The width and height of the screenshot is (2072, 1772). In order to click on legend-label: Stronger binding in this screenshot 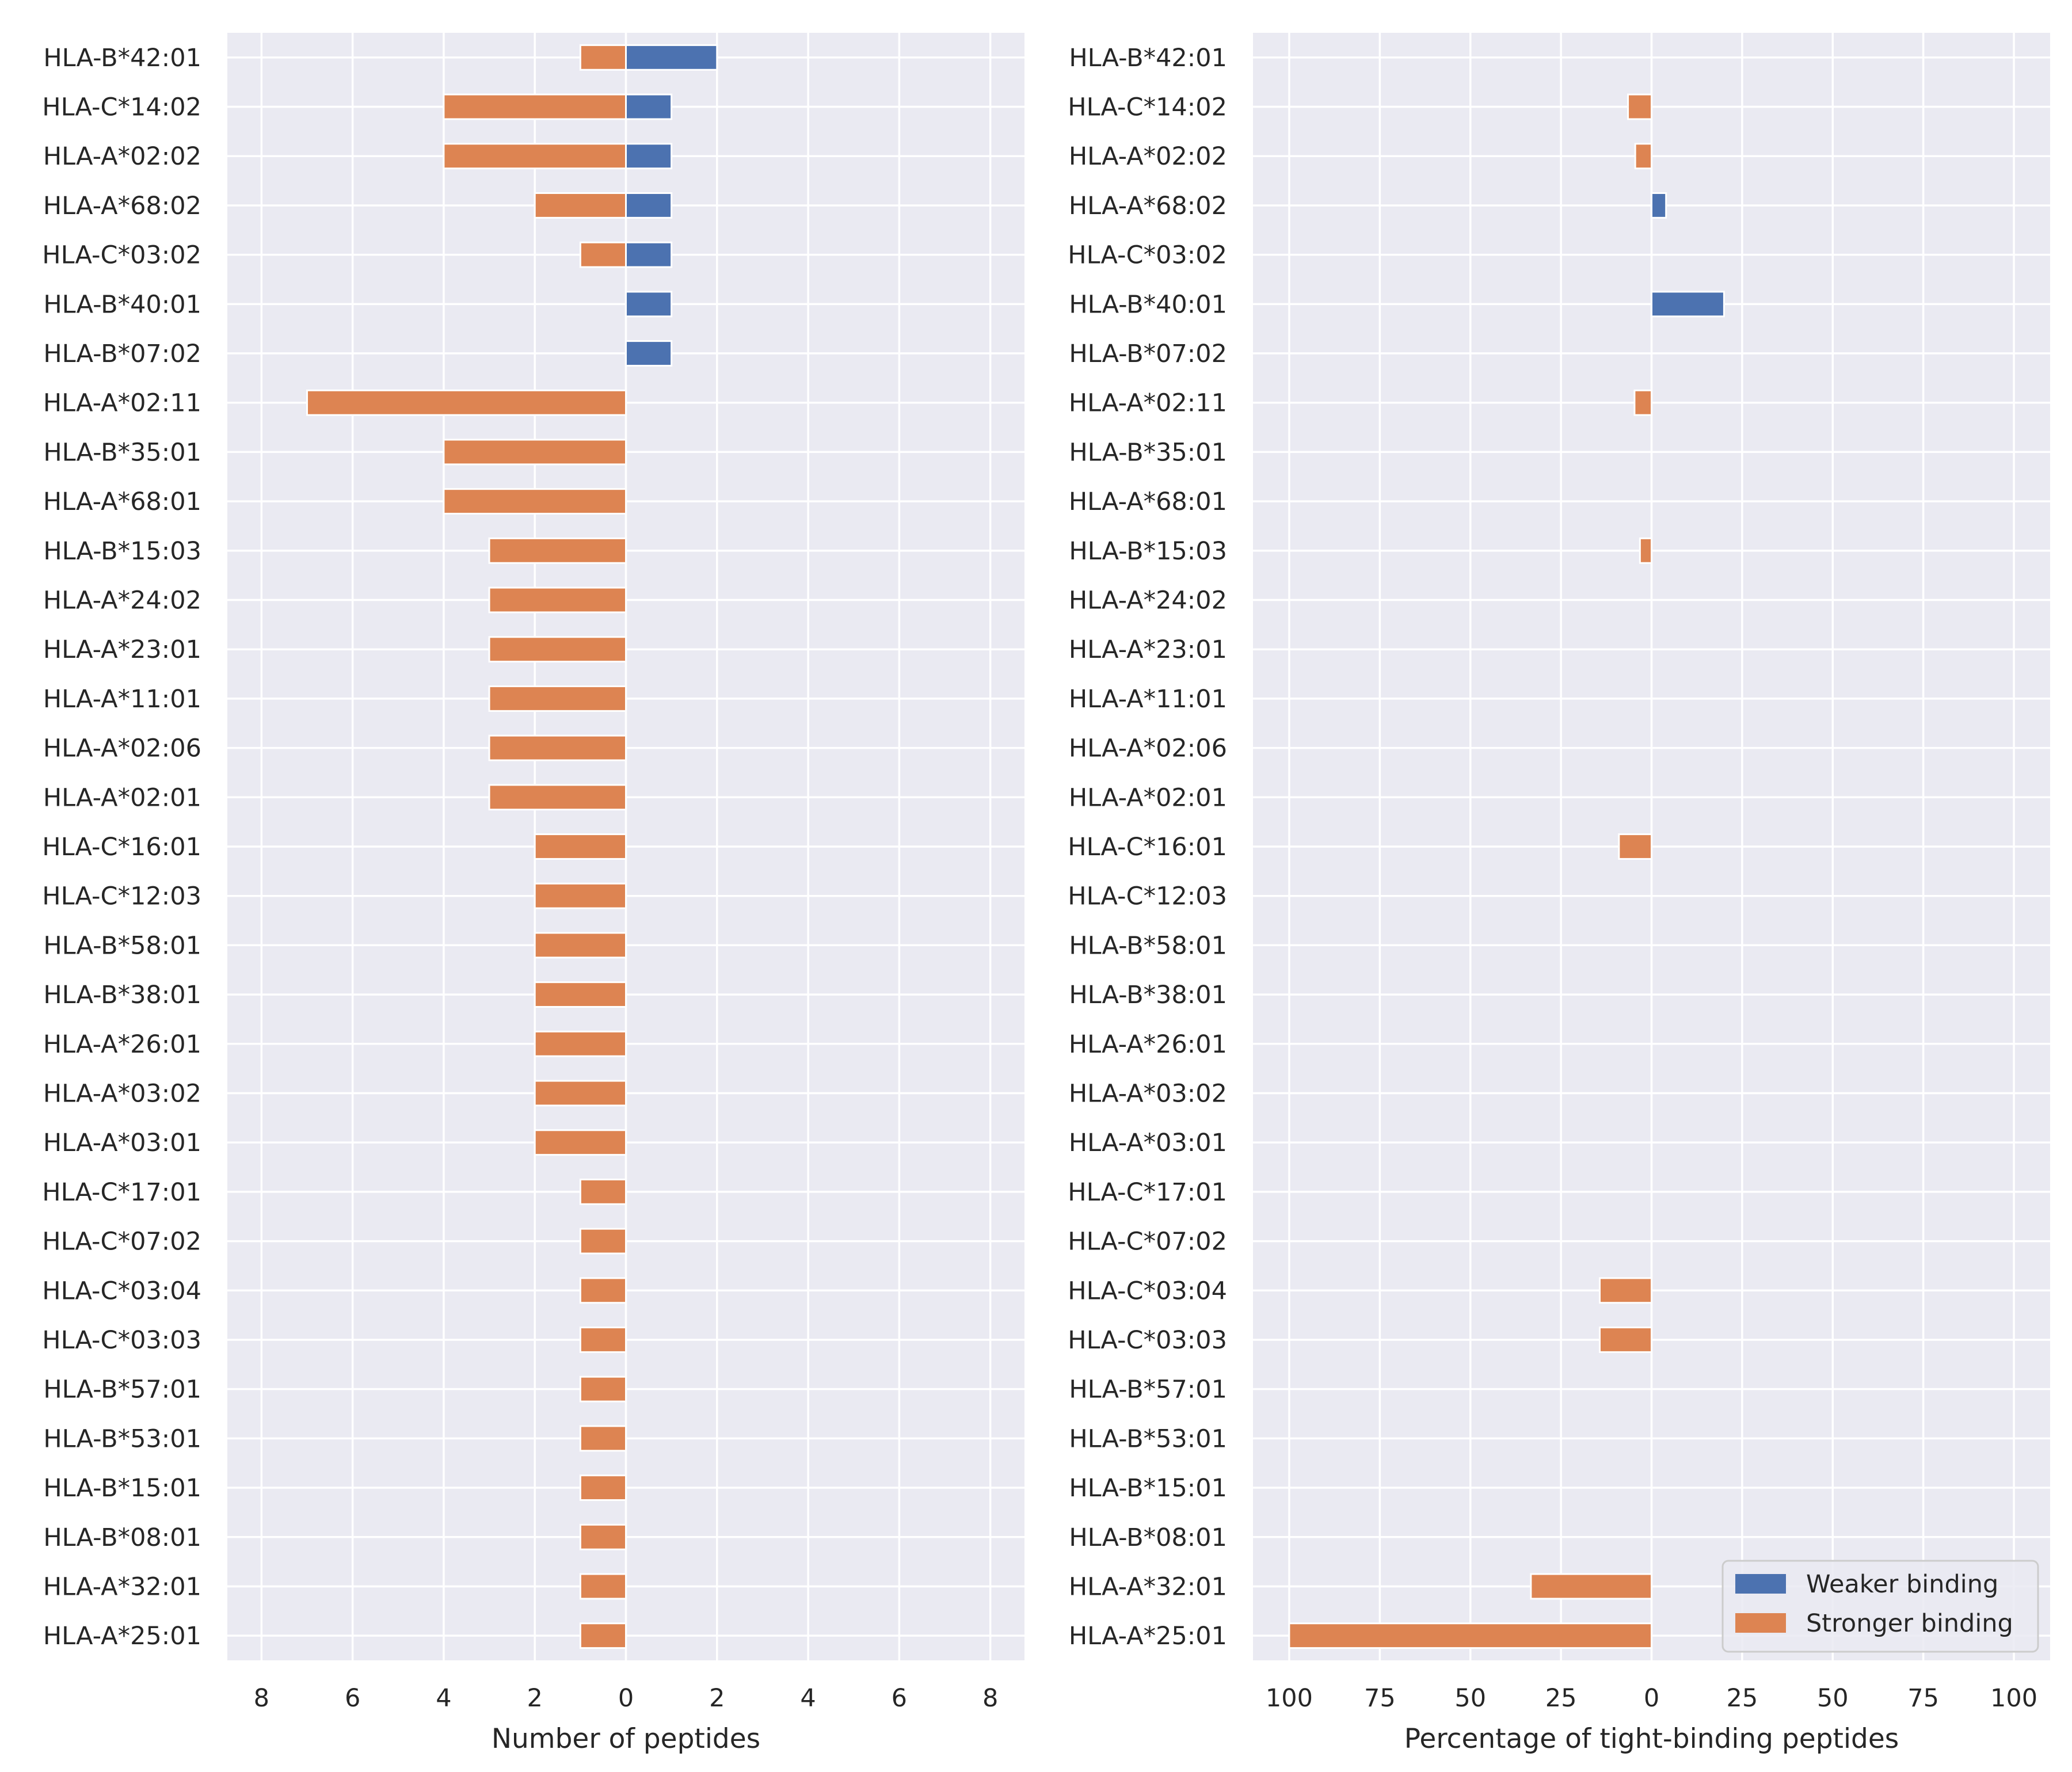, I will do `click(1910, 1623)`.